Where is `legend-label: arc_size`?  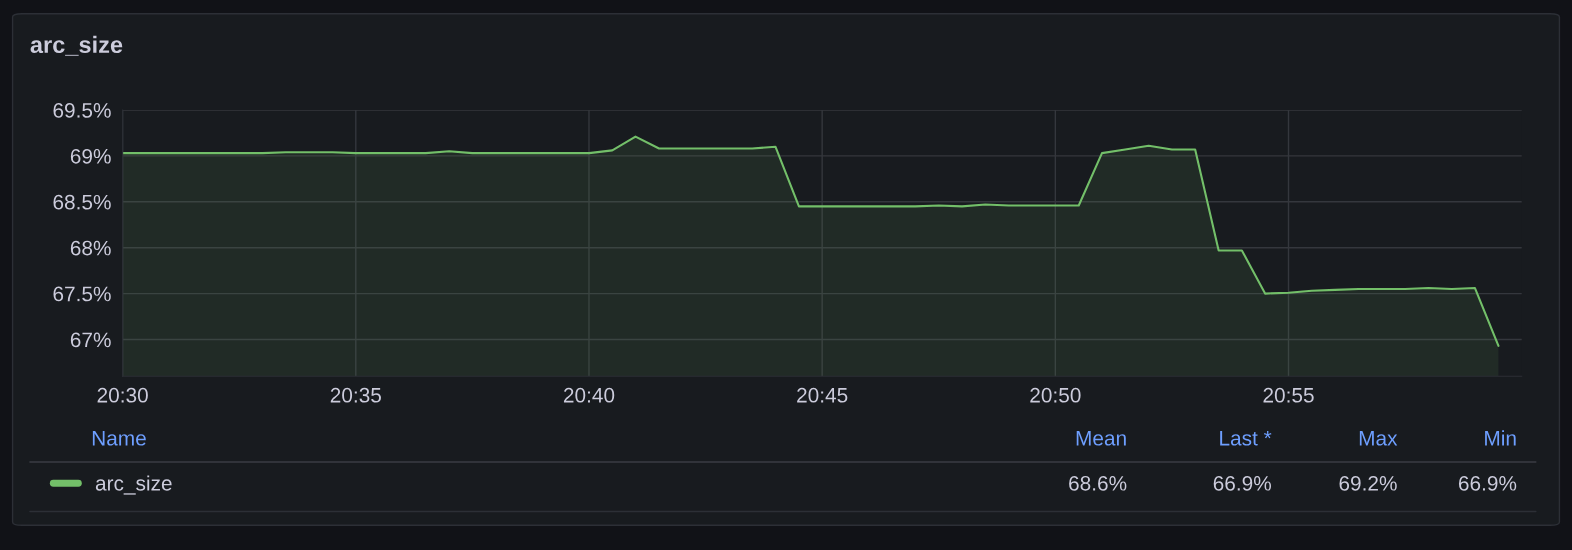
legend-label: arc_size is located at coordinates (133, 485).